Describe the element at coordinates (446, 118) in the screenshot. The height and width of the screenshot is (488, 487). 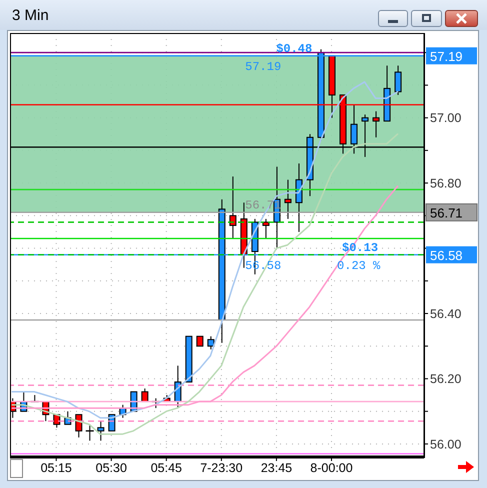
I see `y-tick-label: 57.00` at that location.